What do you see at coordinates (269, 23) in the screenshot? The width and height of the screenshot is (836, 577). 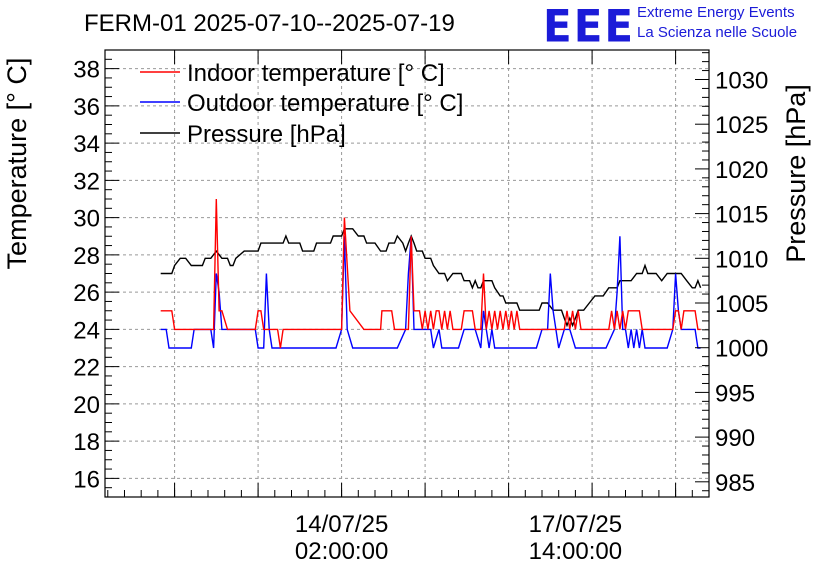 I see `chart-title: FERM-01 2025-07-10--2025-07-19` at bounding box center [269, 23].